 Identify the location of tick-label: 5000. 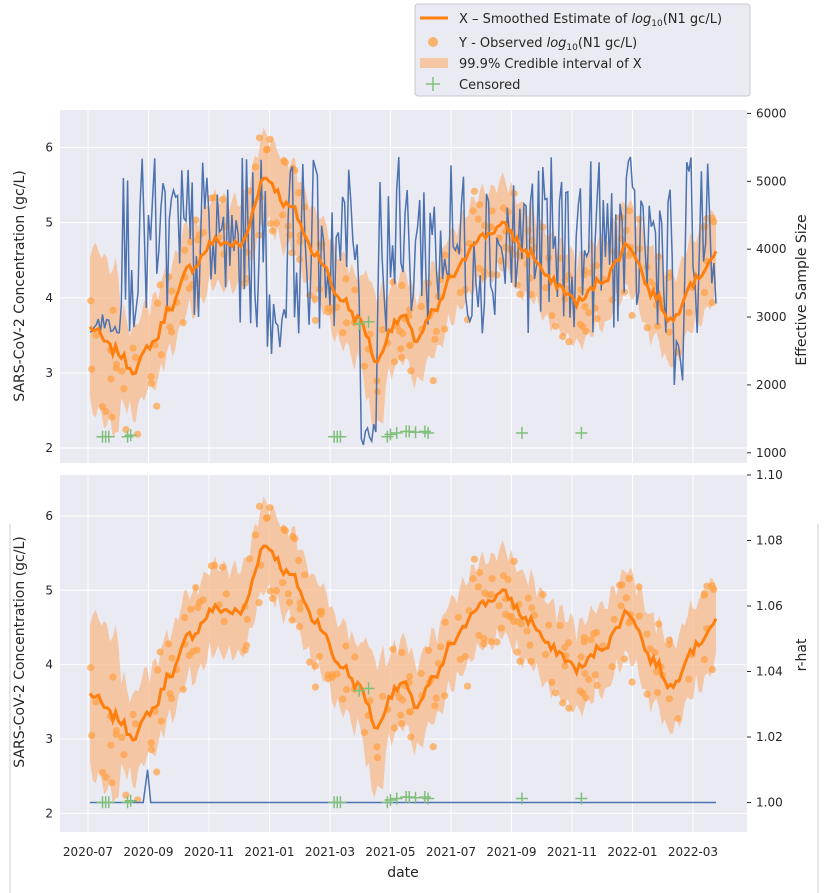
(771, 181).